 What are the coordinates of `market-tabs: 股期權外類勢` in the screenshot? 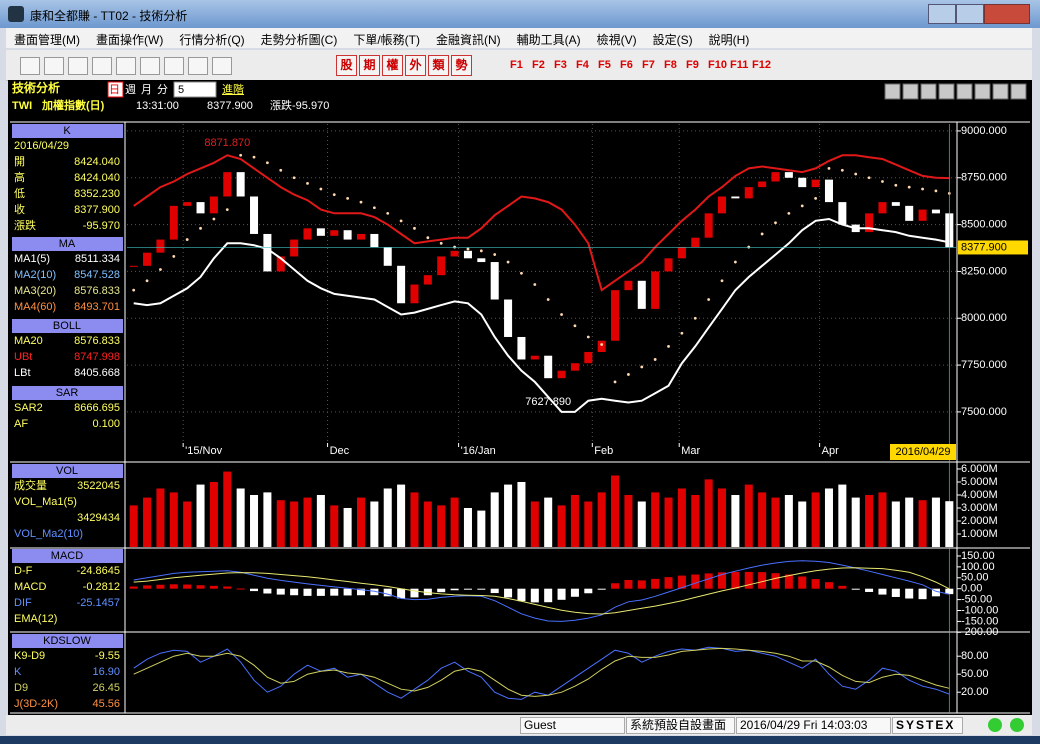 It's located at (405, 63).